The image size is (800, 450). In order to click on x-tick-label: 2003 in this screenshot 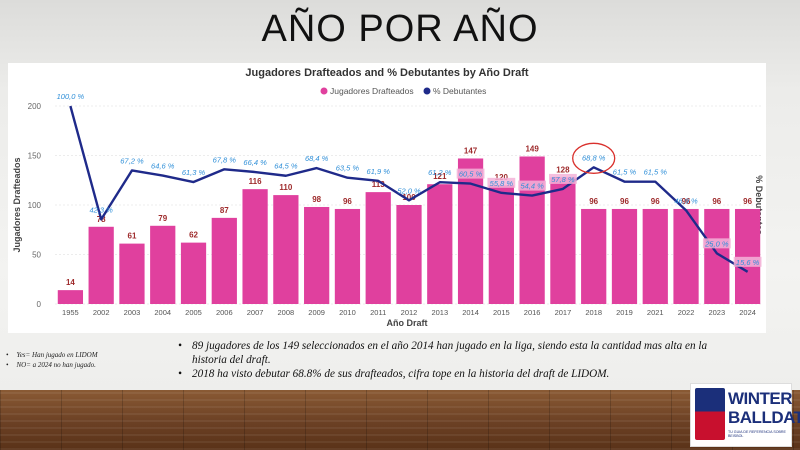, I will do `click(132, 312)`.